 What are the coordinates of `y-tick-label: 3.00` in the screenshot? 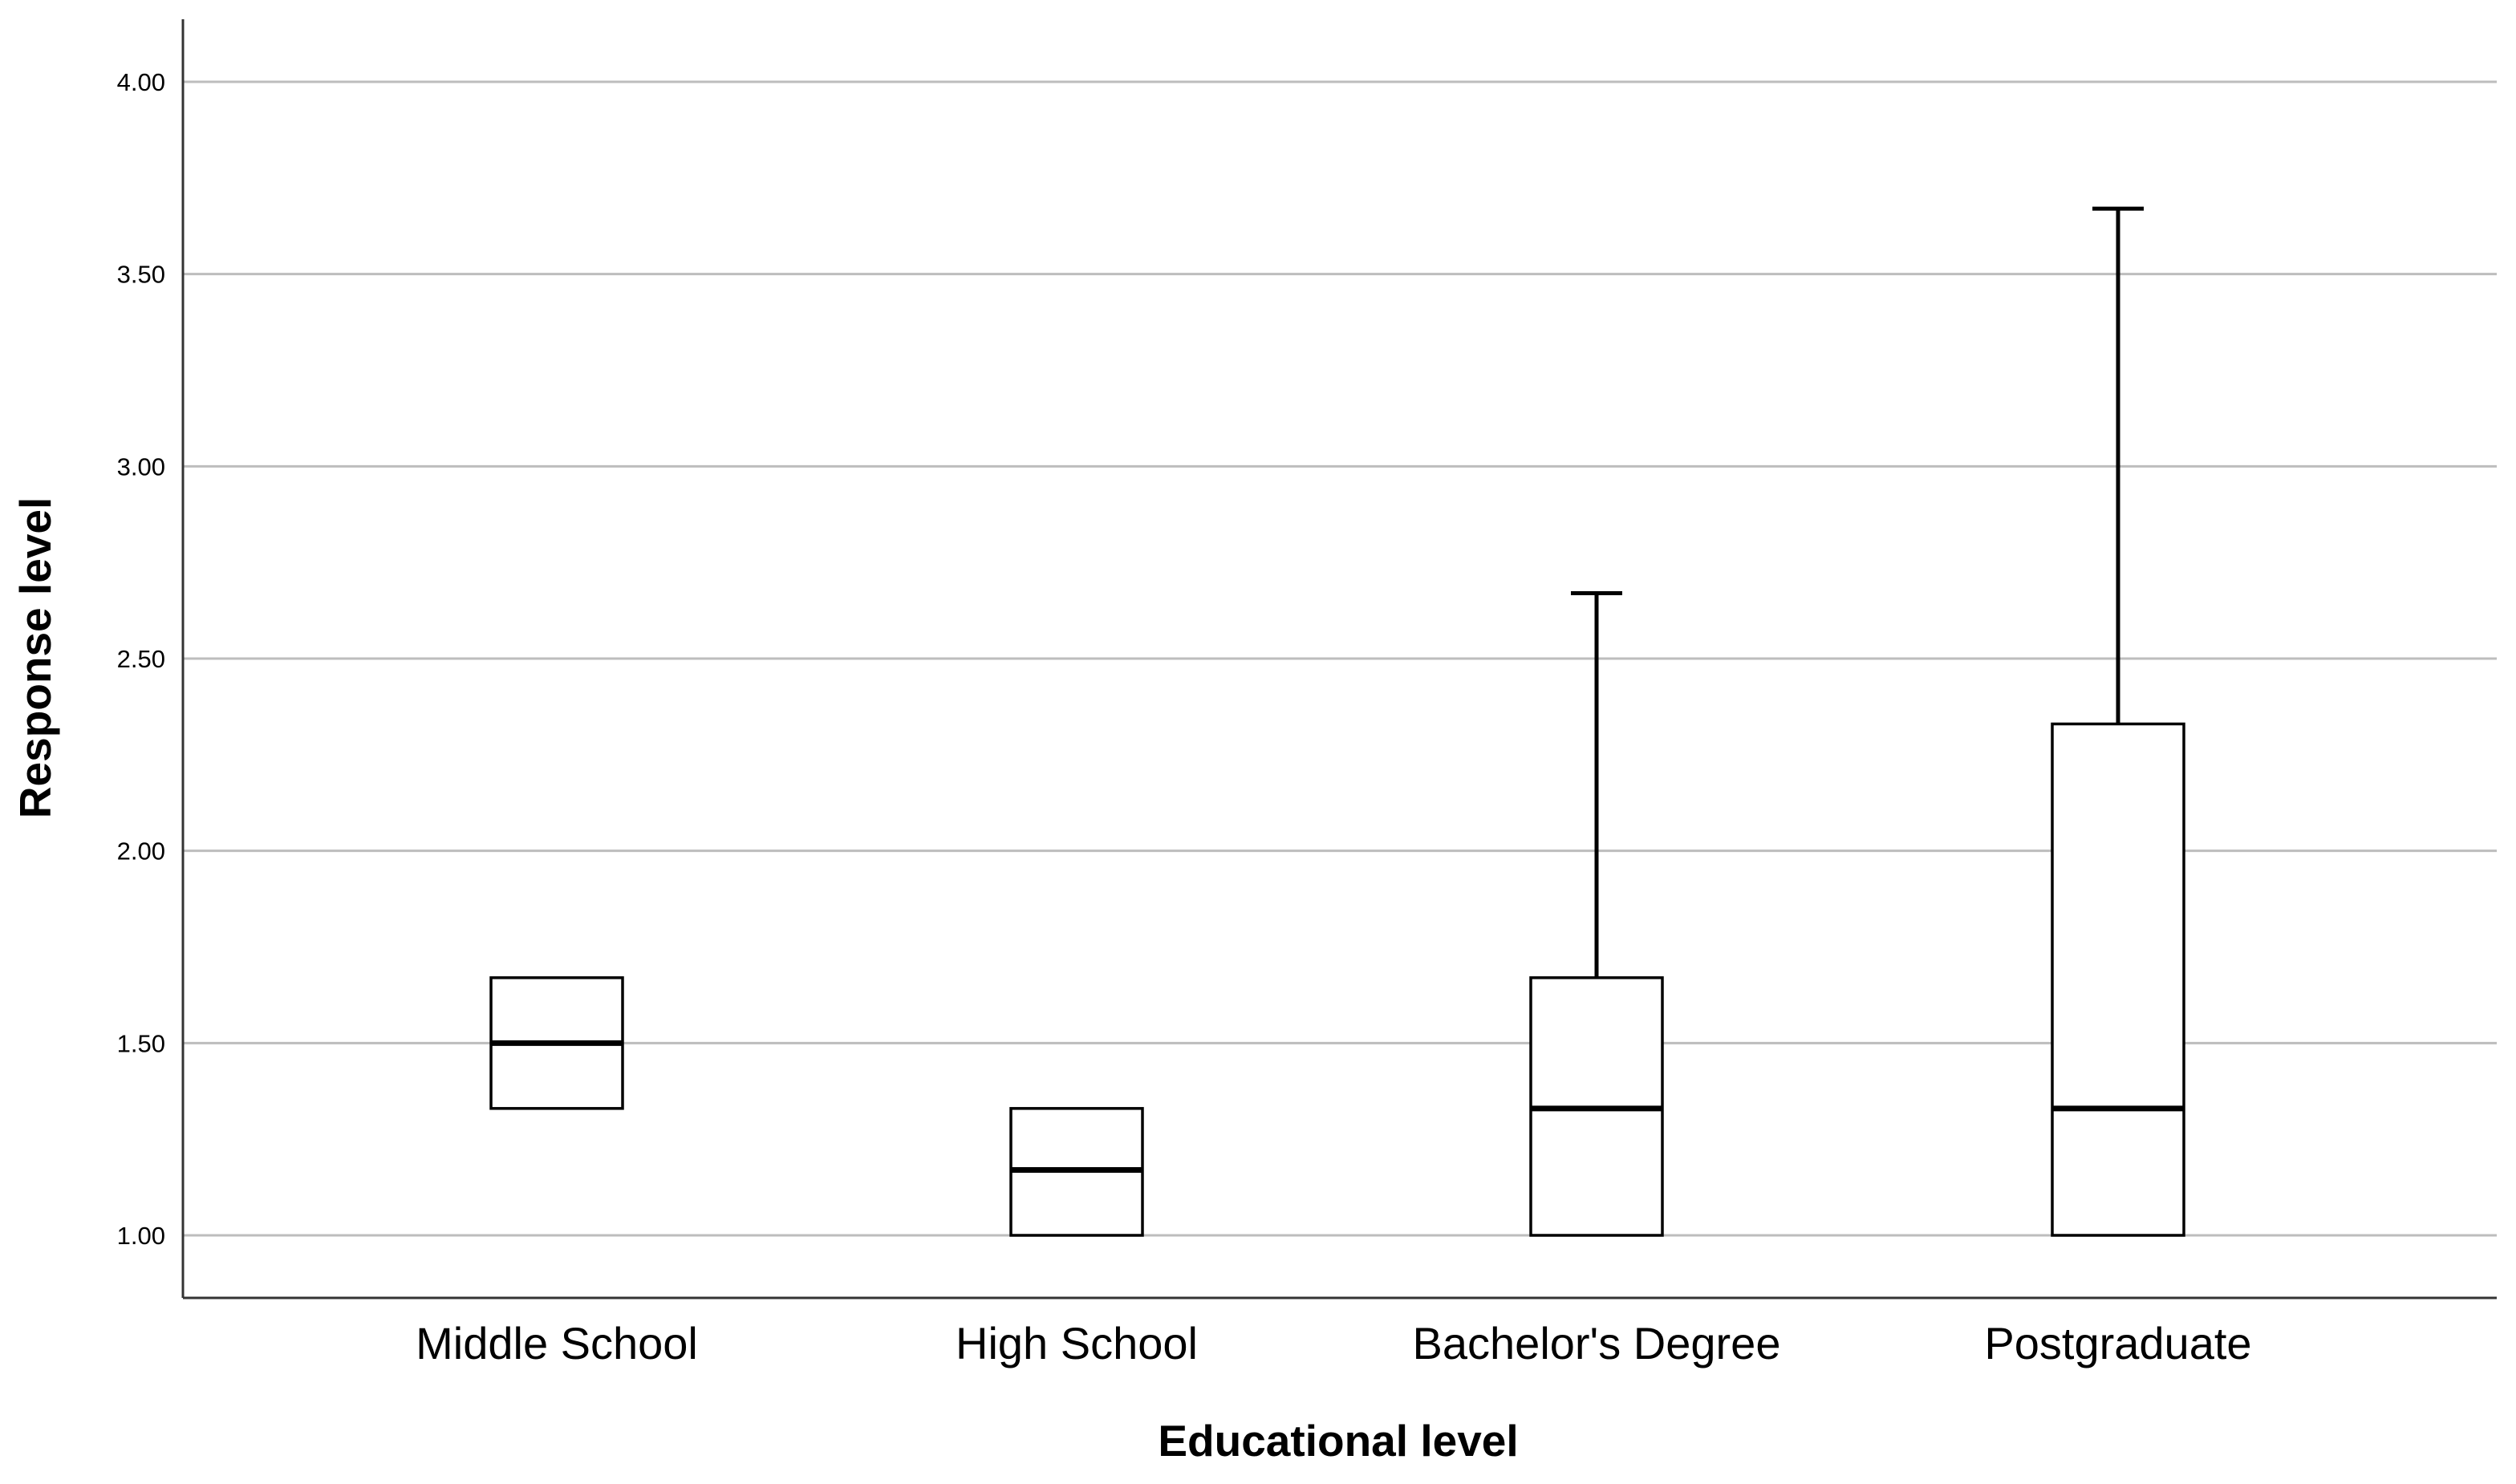 It's located at (141, 466).